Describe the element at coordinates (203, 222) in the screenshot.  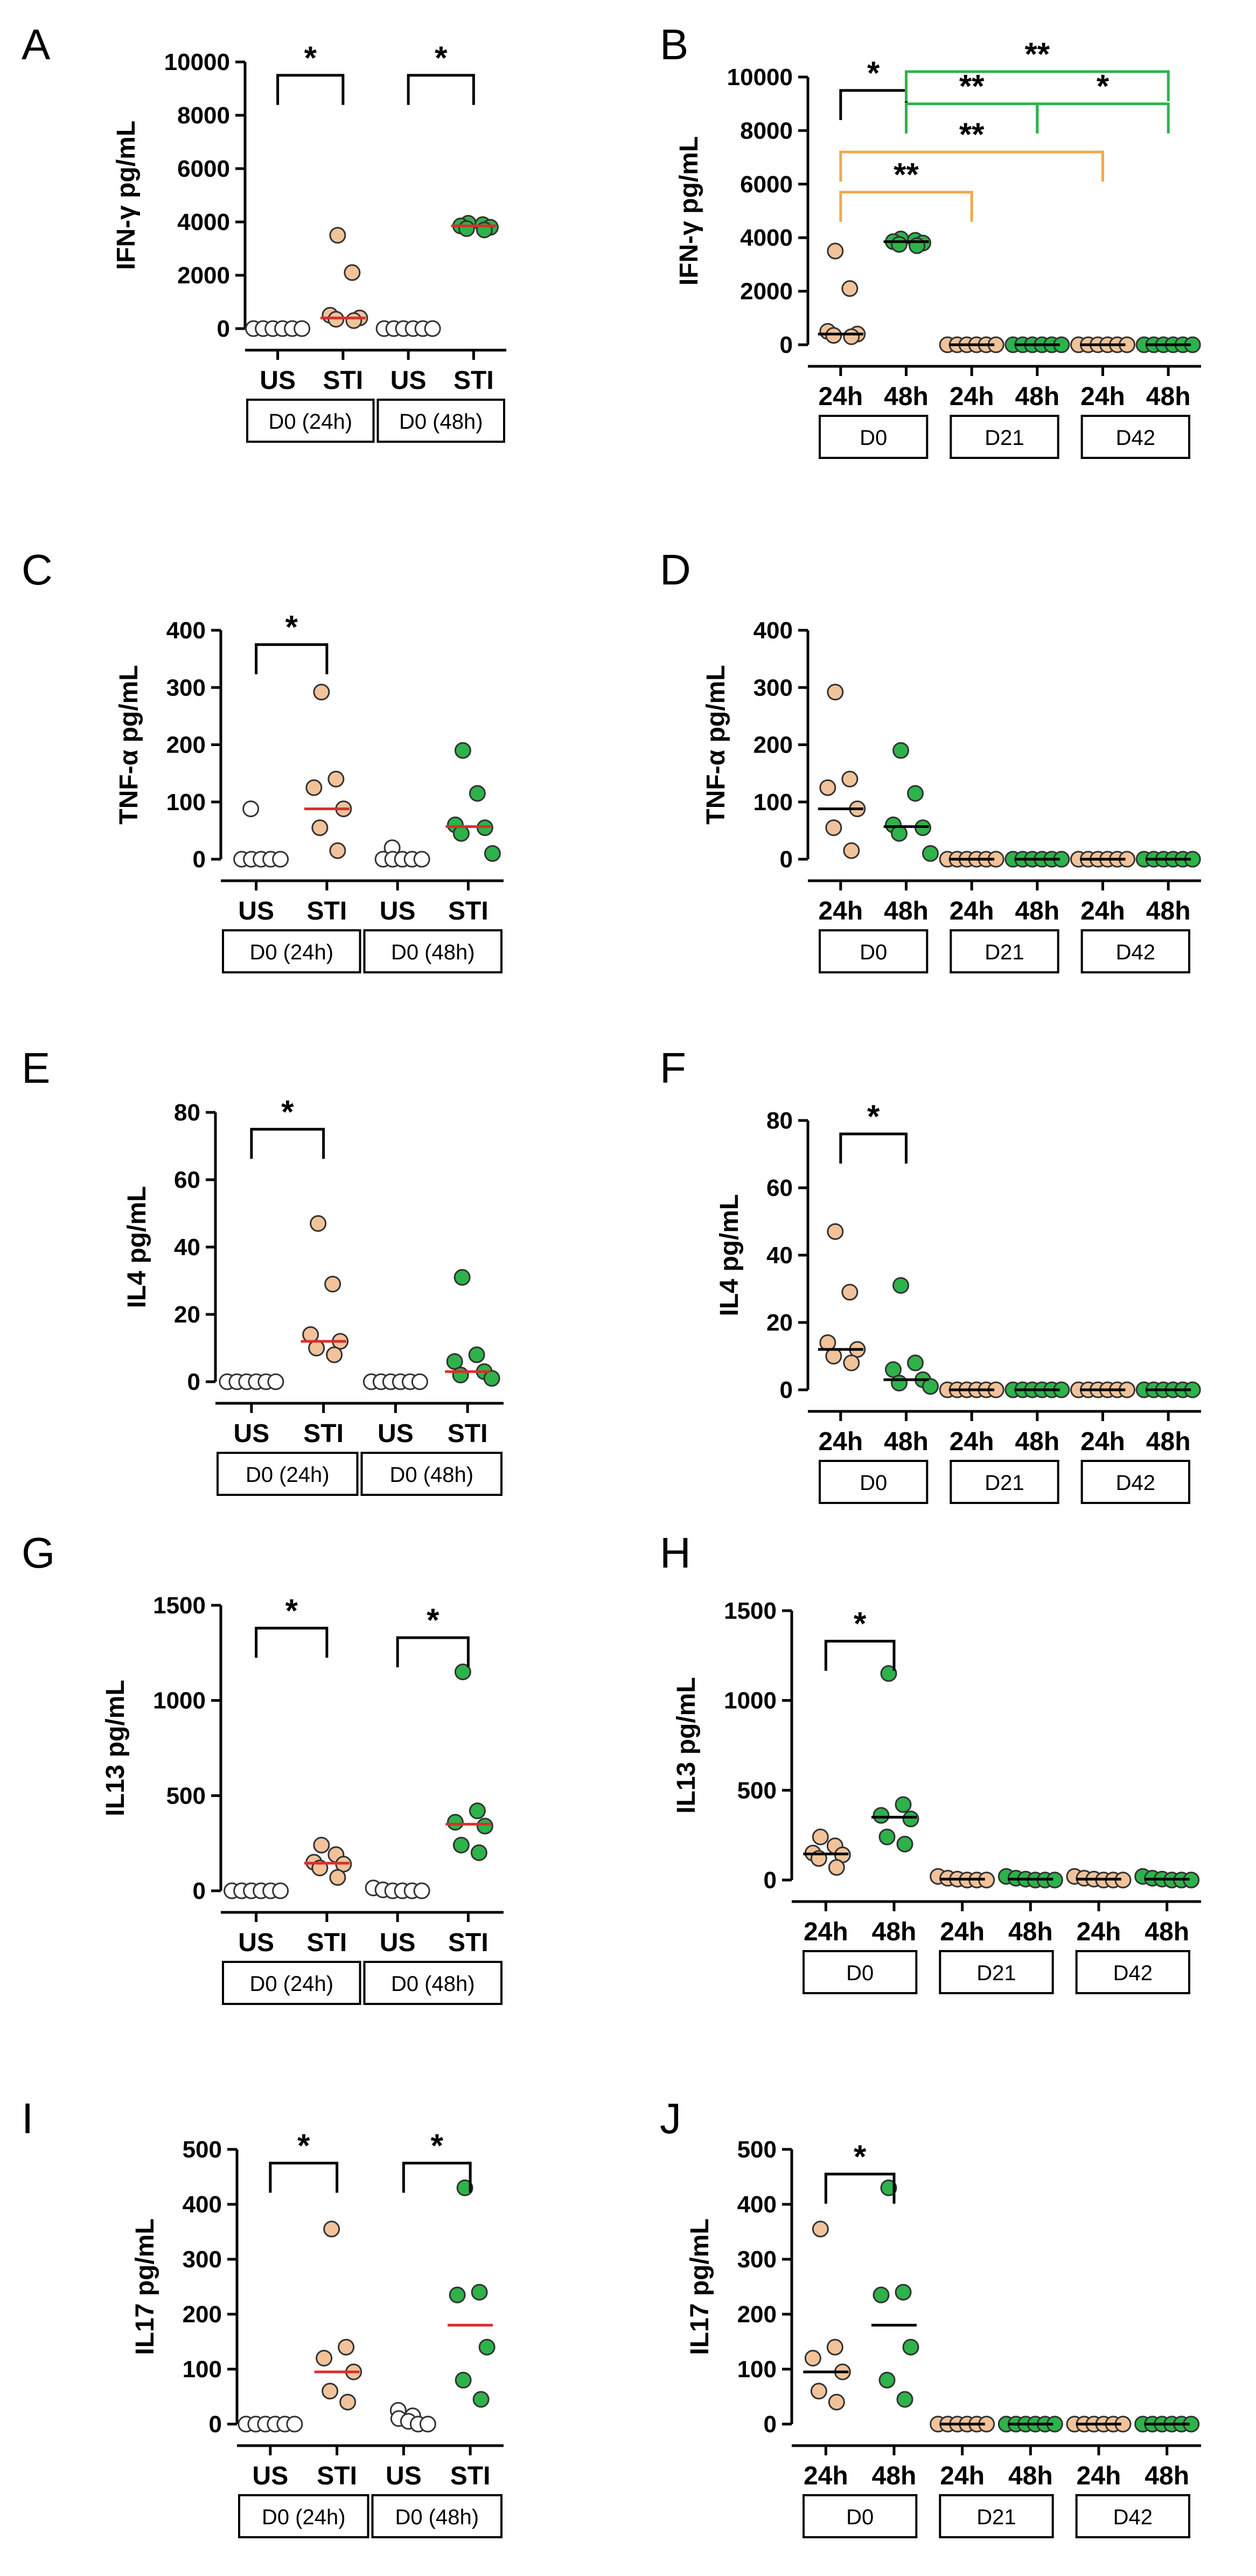
I see `y-tick-label: 4000` at that location.